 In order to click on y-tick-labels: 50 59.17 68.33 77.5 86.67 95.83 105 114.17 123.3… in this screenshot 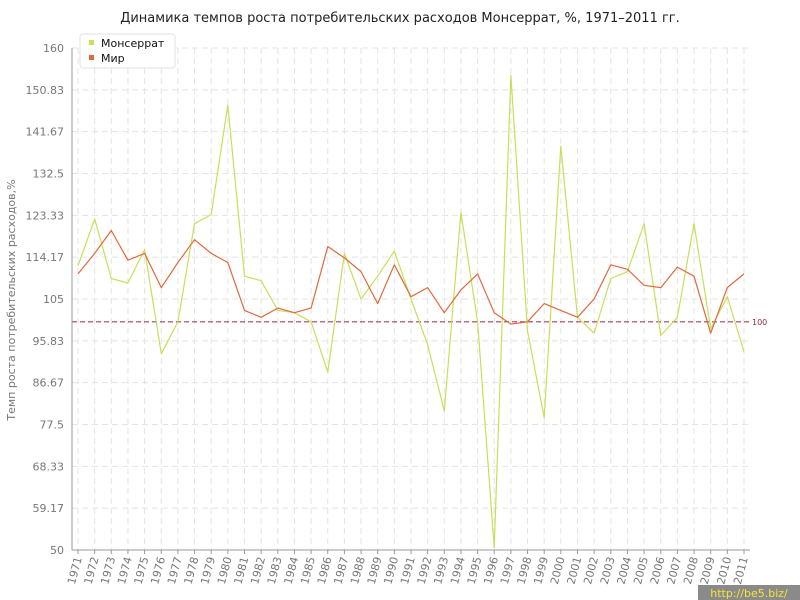, I will do `click(45, 299)`.